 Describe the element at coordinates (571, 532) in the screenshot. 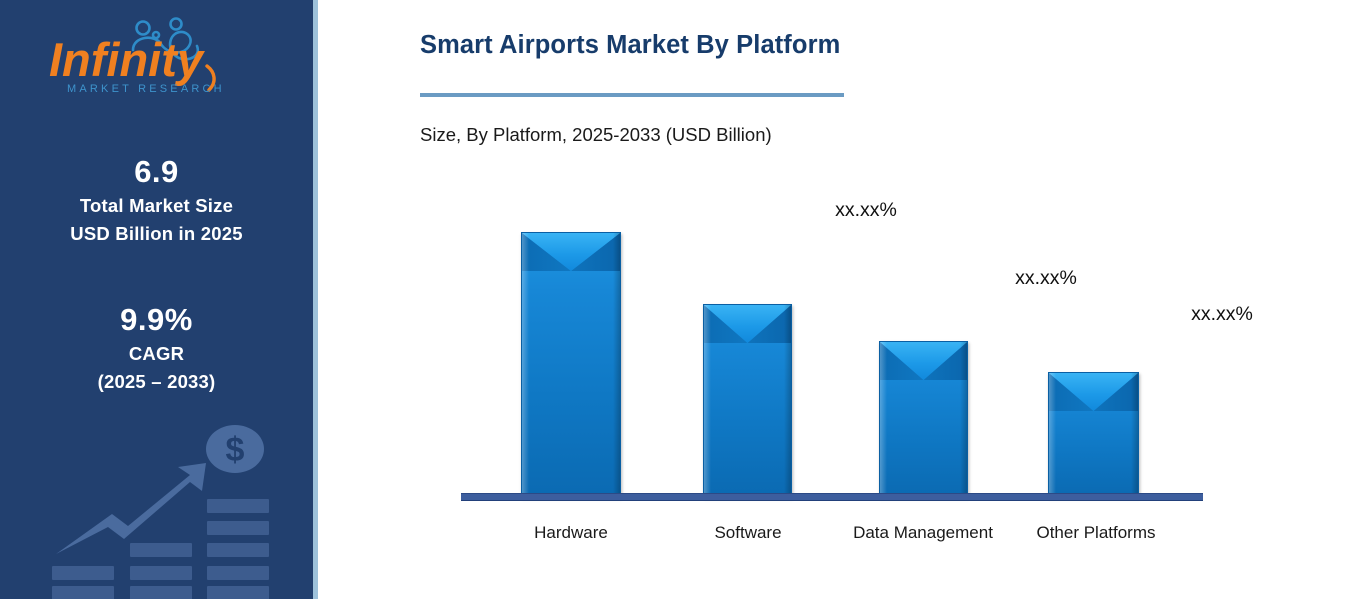

I see `category-label-hardware: Hardware` at that location.